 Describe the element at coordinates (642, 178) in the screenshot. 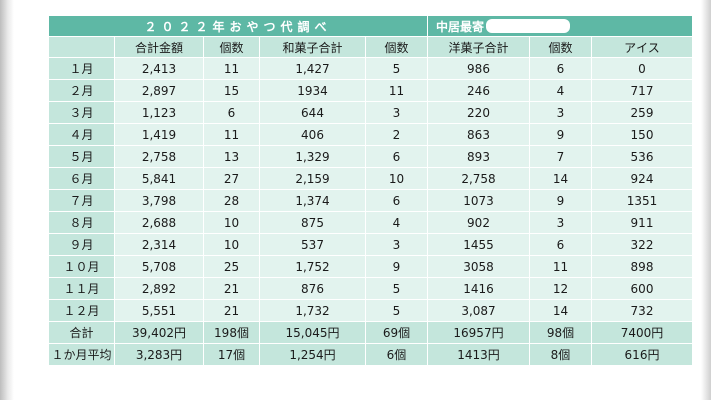

I see `table-cell: 924` at that location.